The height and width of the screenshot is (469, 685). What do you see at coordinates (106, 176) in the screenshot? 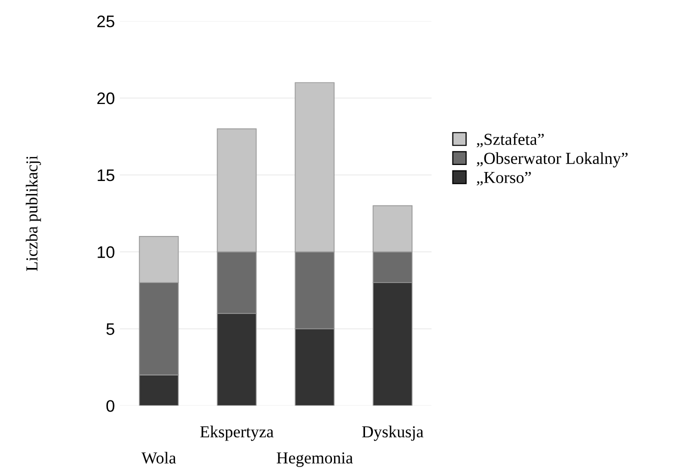
I see `y-tick-label: 15` at bounding box center [106, 176].